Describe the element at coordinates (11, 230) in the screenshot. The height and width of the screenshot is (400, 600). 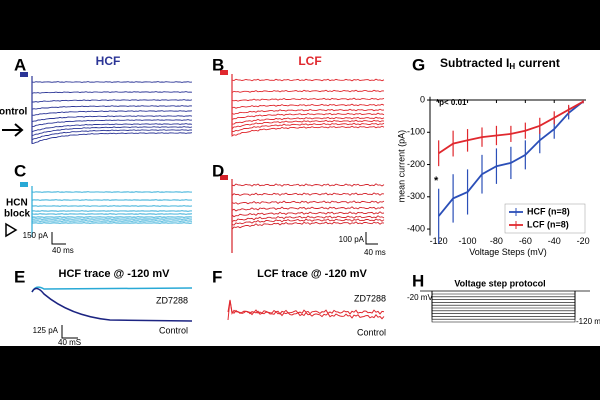
I see `arrowhead` at that location.